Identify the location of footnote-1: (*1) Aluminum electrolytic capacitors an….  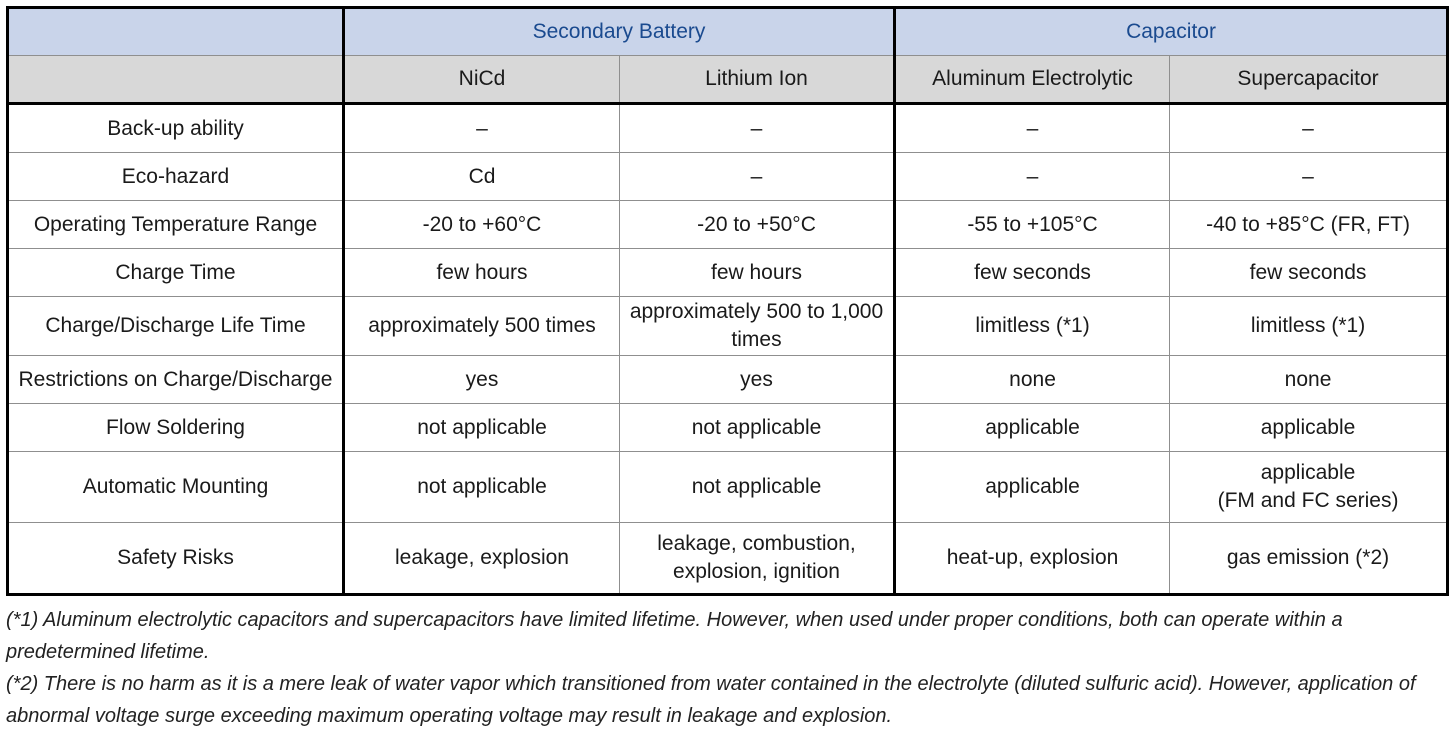
(674, 636).